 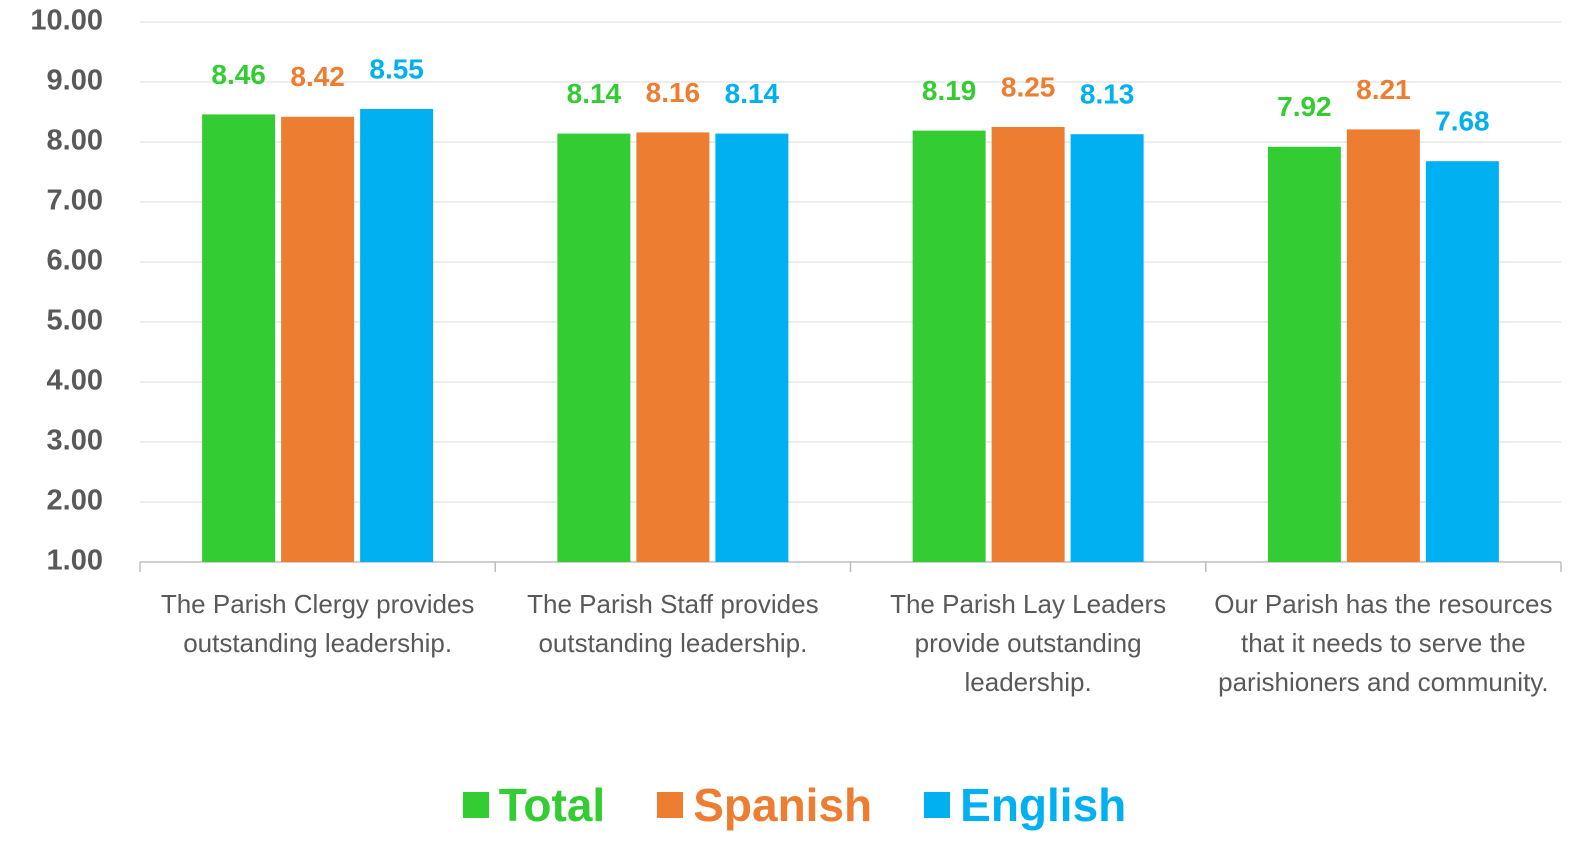 I want to click on data-label: 8.21, so click(x=1383, y=89).